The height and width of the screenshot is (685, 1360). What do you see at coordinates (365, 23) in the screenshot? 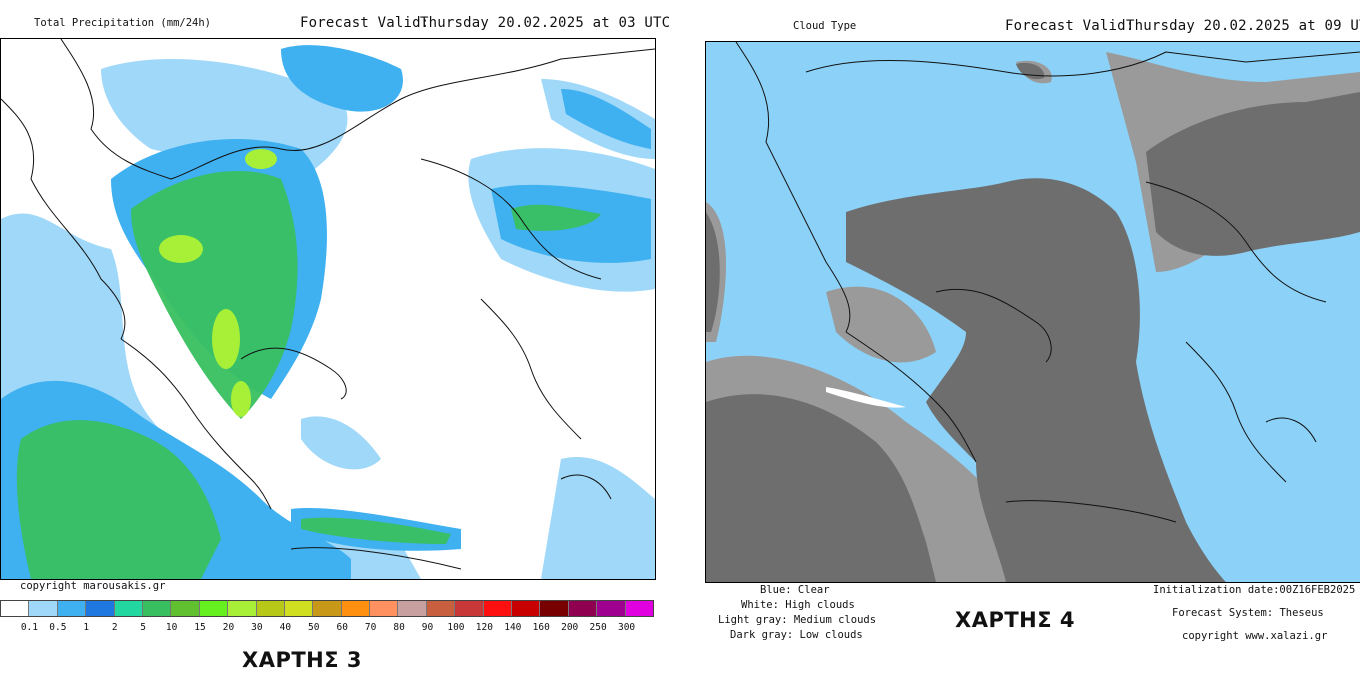
I see `precip-forecast-valid-label: Forecast Valid:` at bounding box center [365, 23].